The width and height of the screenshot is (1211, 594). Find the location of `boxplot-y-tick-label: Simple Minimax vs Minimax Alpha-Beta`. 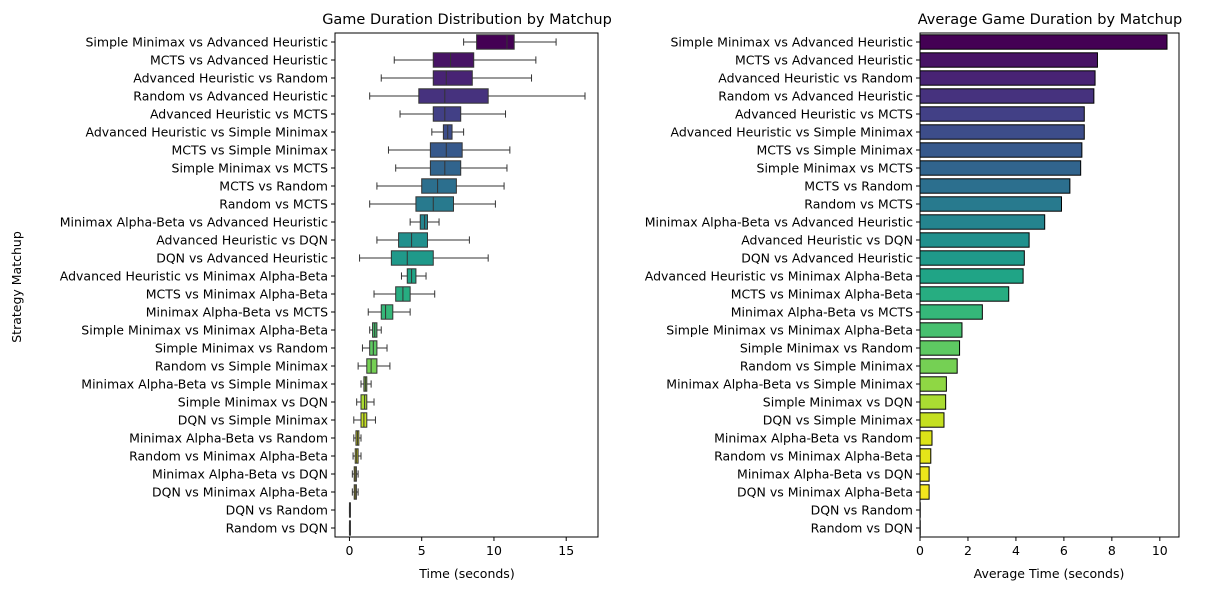

boxplot-y-tick-label: Simple Minimax vs Minimax Alpha-Beta is located at coordinates (204, 330).